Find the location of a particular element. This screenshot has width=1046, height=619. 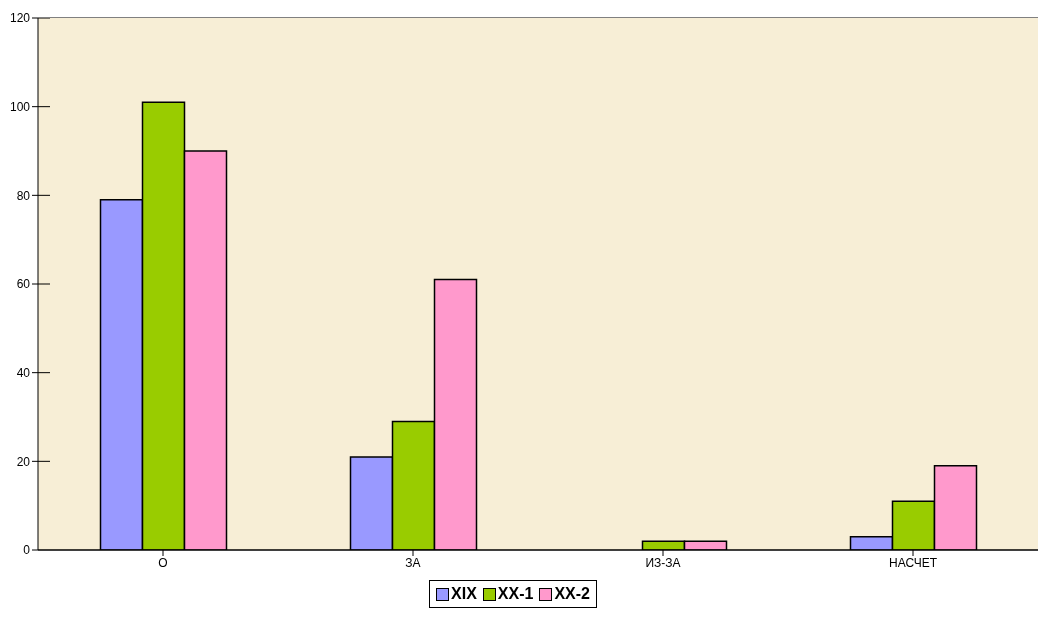

y-tick-label: 20 is located at coordinates (23, 461).